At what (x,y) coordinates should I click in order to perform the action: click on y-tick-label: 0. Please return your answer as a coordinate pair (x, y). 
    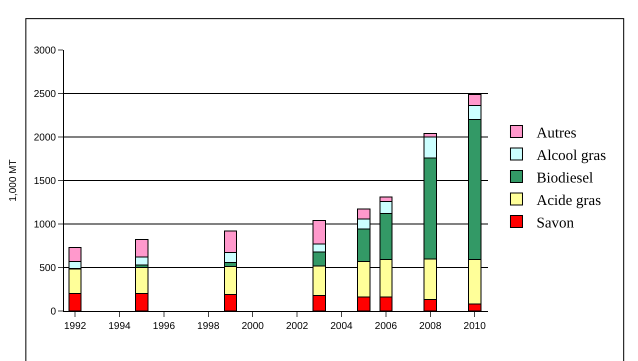
    Looking at the image, I should click on (53, 312).